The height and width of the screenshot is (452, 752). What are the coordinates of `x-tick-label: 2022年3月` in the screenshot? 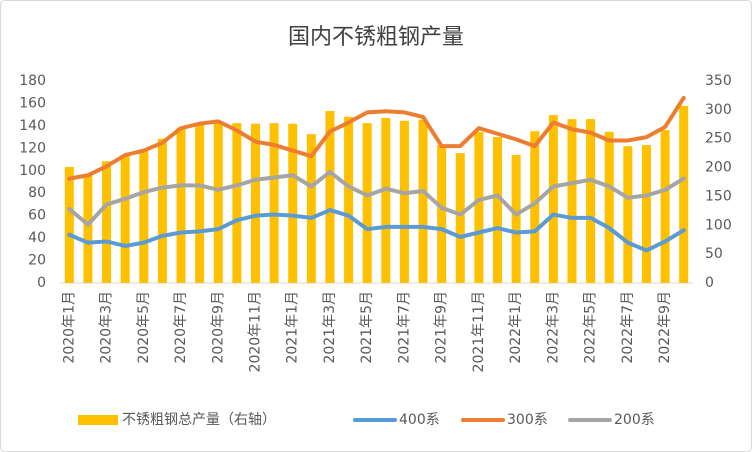 It's located at (553, 327).